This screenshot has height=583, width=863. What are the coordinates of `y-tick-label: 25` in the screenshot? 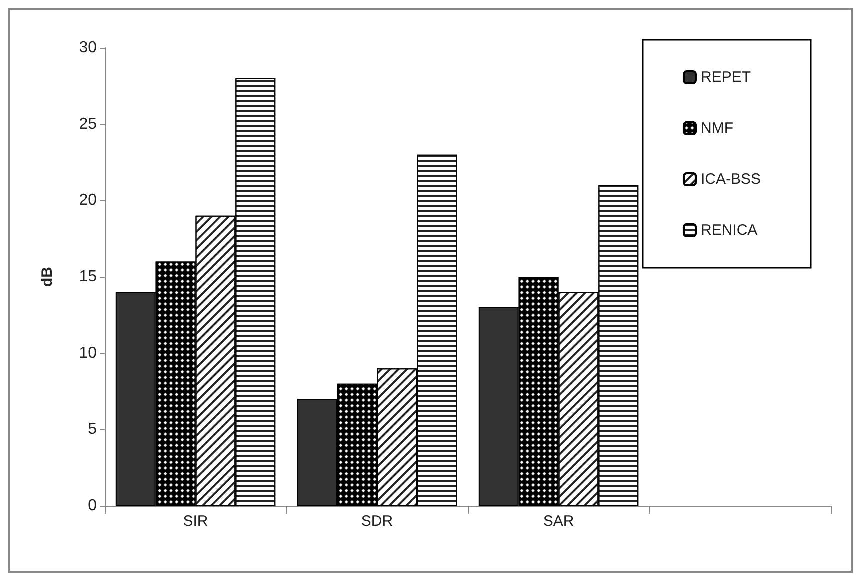 It's located at (88, 124).